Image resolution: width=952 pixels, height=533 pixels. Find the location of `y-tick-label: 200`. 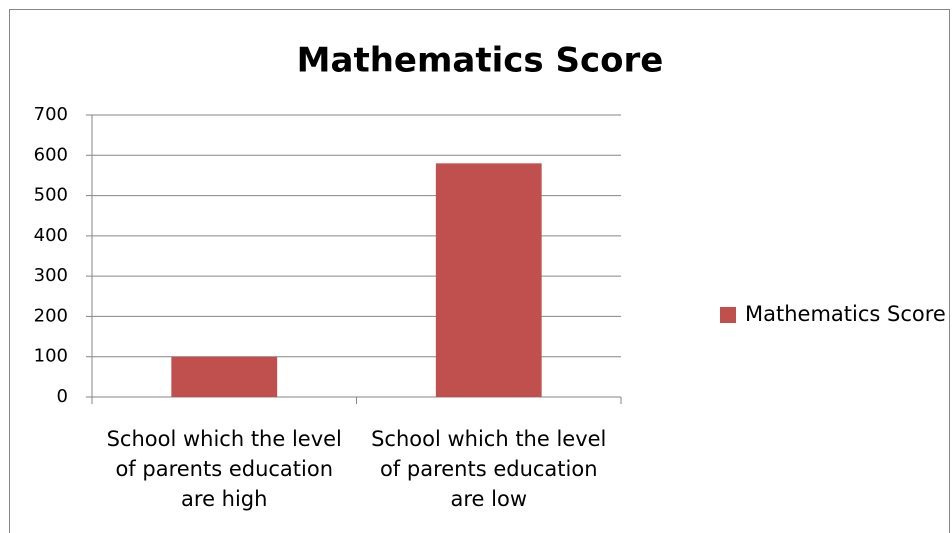

y-tick-label: 200 is located at coordinates (51, 315).